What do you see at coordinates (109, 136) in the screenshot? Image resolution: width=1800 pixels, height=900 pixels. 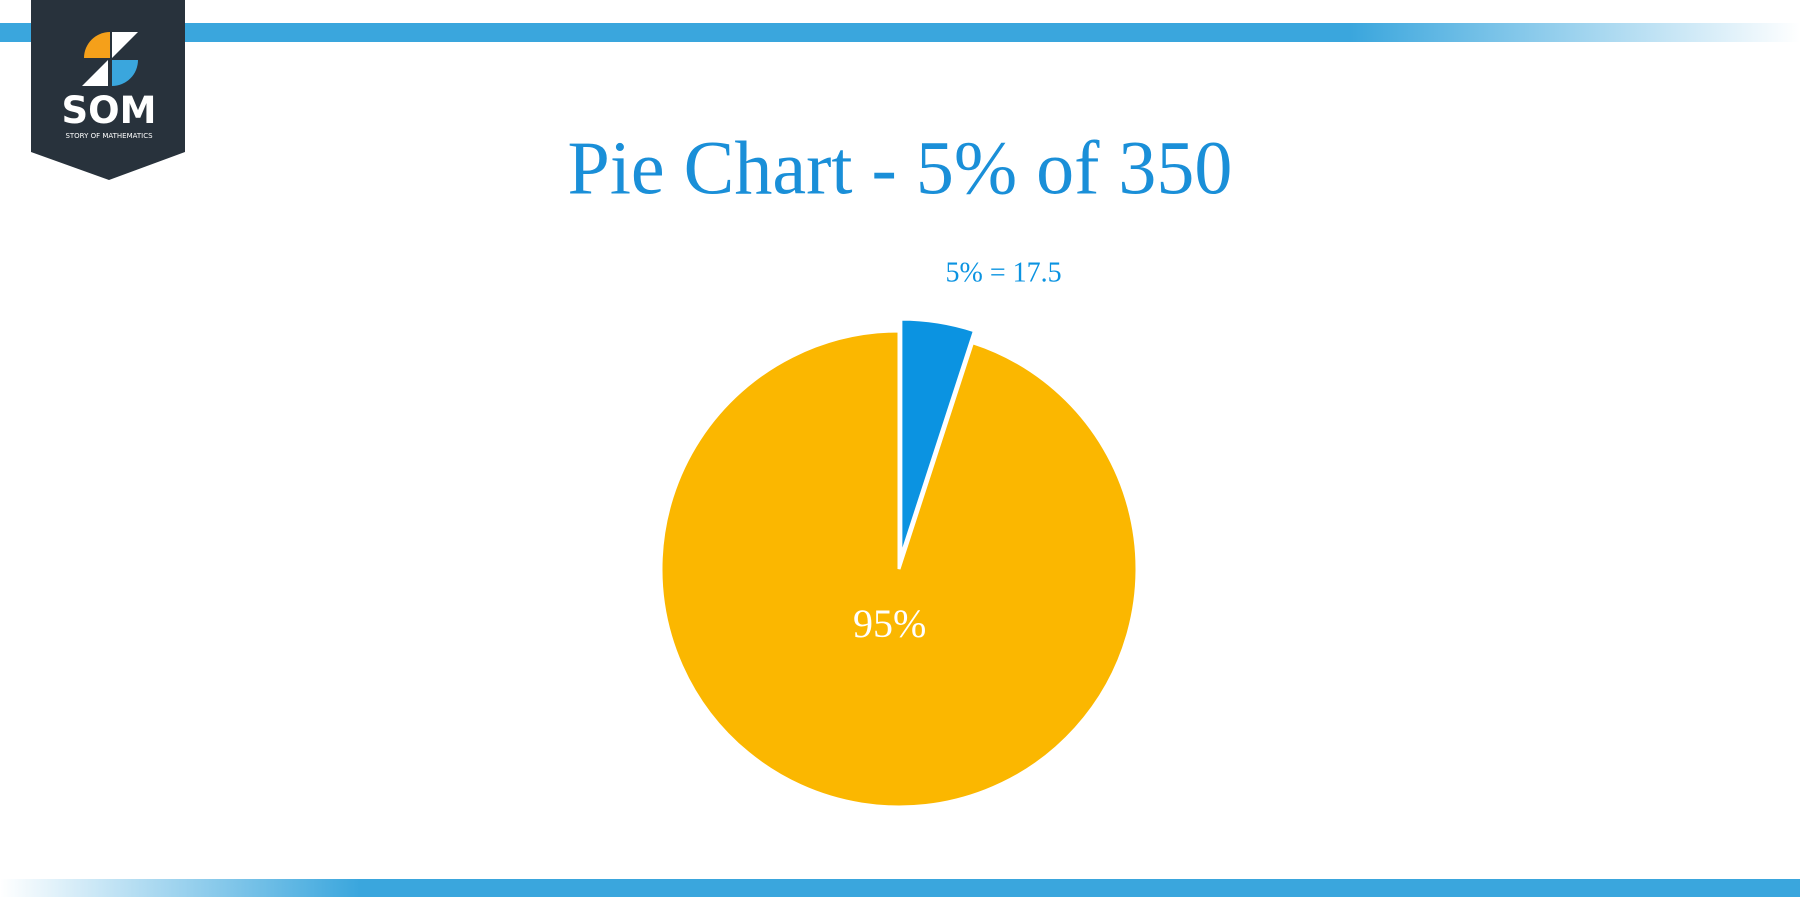 I see `logo-tagline: STORY OF MATHEMATICS` at bounding box center [109, 136].